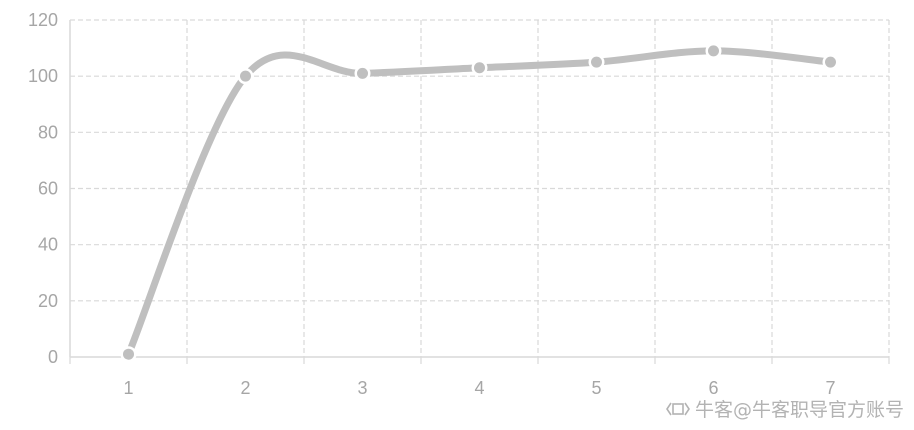  I want to click on y-tick-label: 20, so click(48, 301).